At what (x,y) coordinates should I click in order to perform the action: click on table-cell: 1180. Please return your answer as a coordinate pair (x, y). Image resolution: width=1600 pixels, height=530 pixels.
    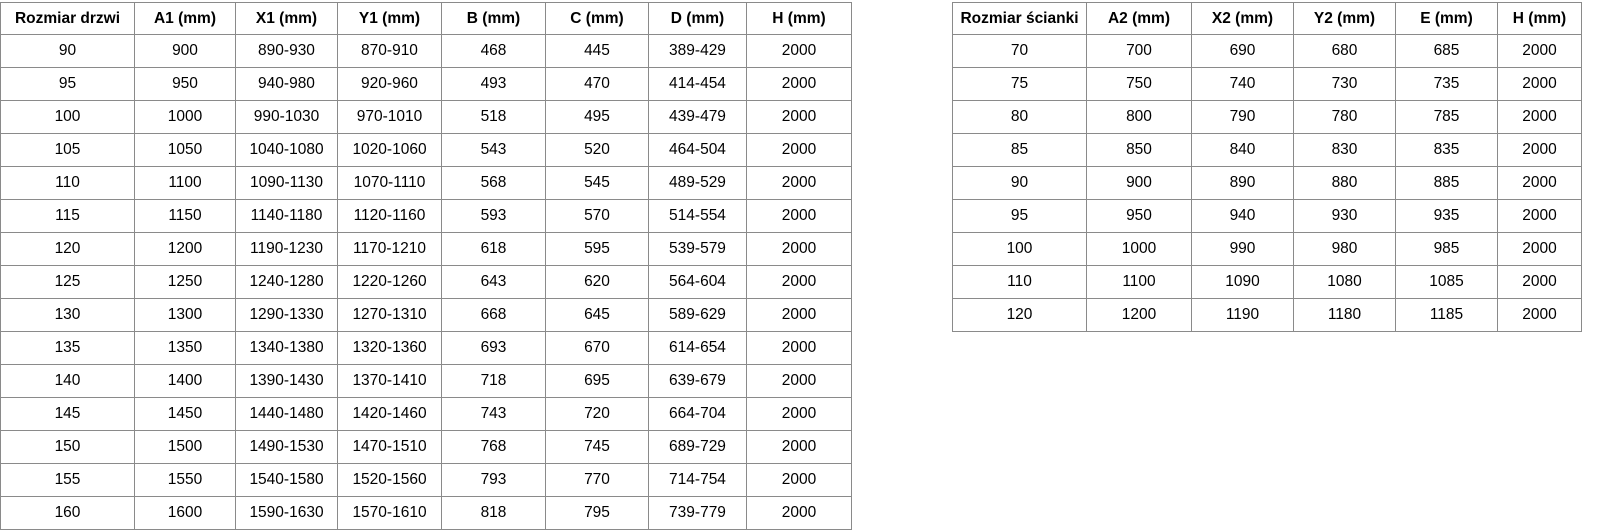
    Looking at the image, I should click on (1344, 315).